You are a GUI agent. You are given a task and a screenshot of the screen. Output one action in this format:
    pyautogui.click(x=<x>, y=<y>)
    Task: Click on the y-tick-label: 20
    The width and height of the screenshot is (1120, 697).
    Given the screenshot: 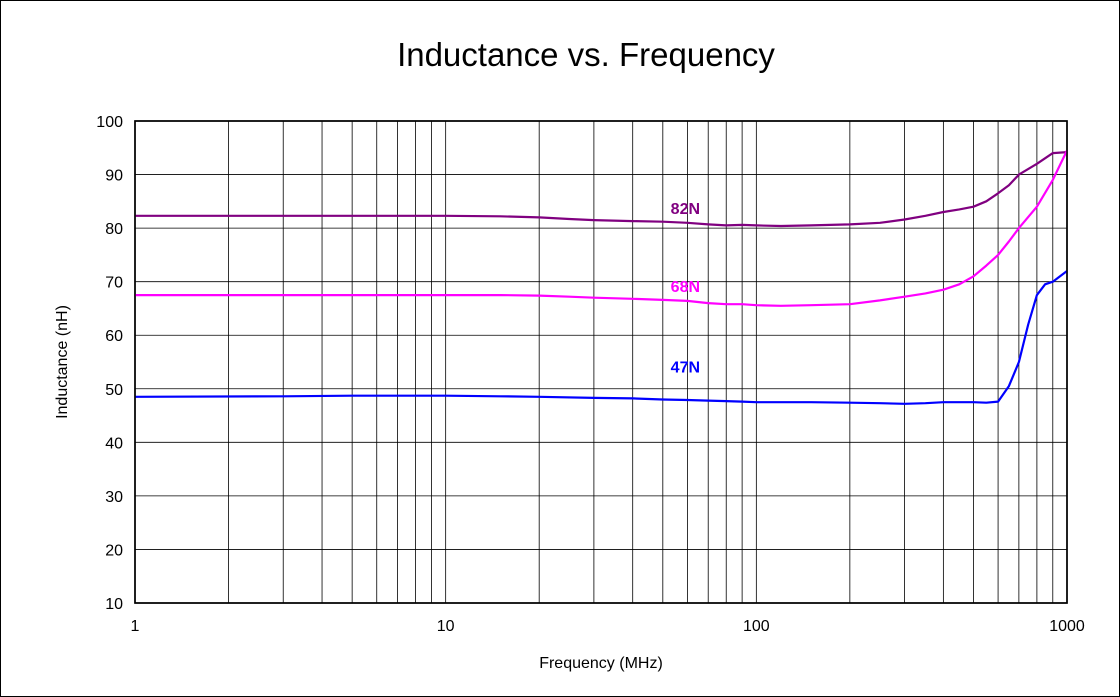 What is the action you would take?
    pyautogui.click(x=114, y=550)
    